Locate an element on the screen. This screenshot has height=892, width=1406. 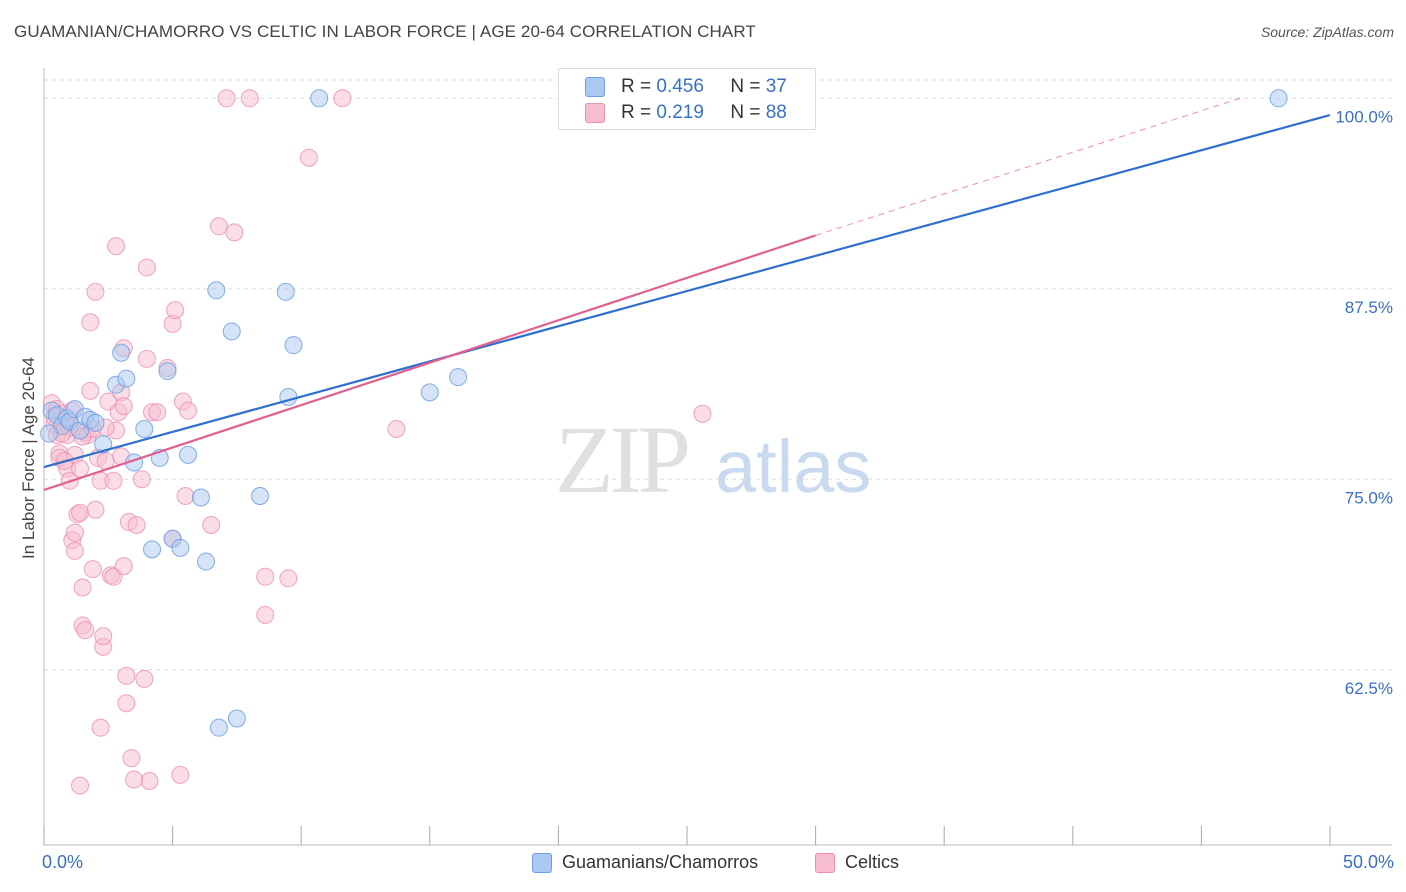
y-tick-label: 100.0% is located at coordinates (1364, 116).